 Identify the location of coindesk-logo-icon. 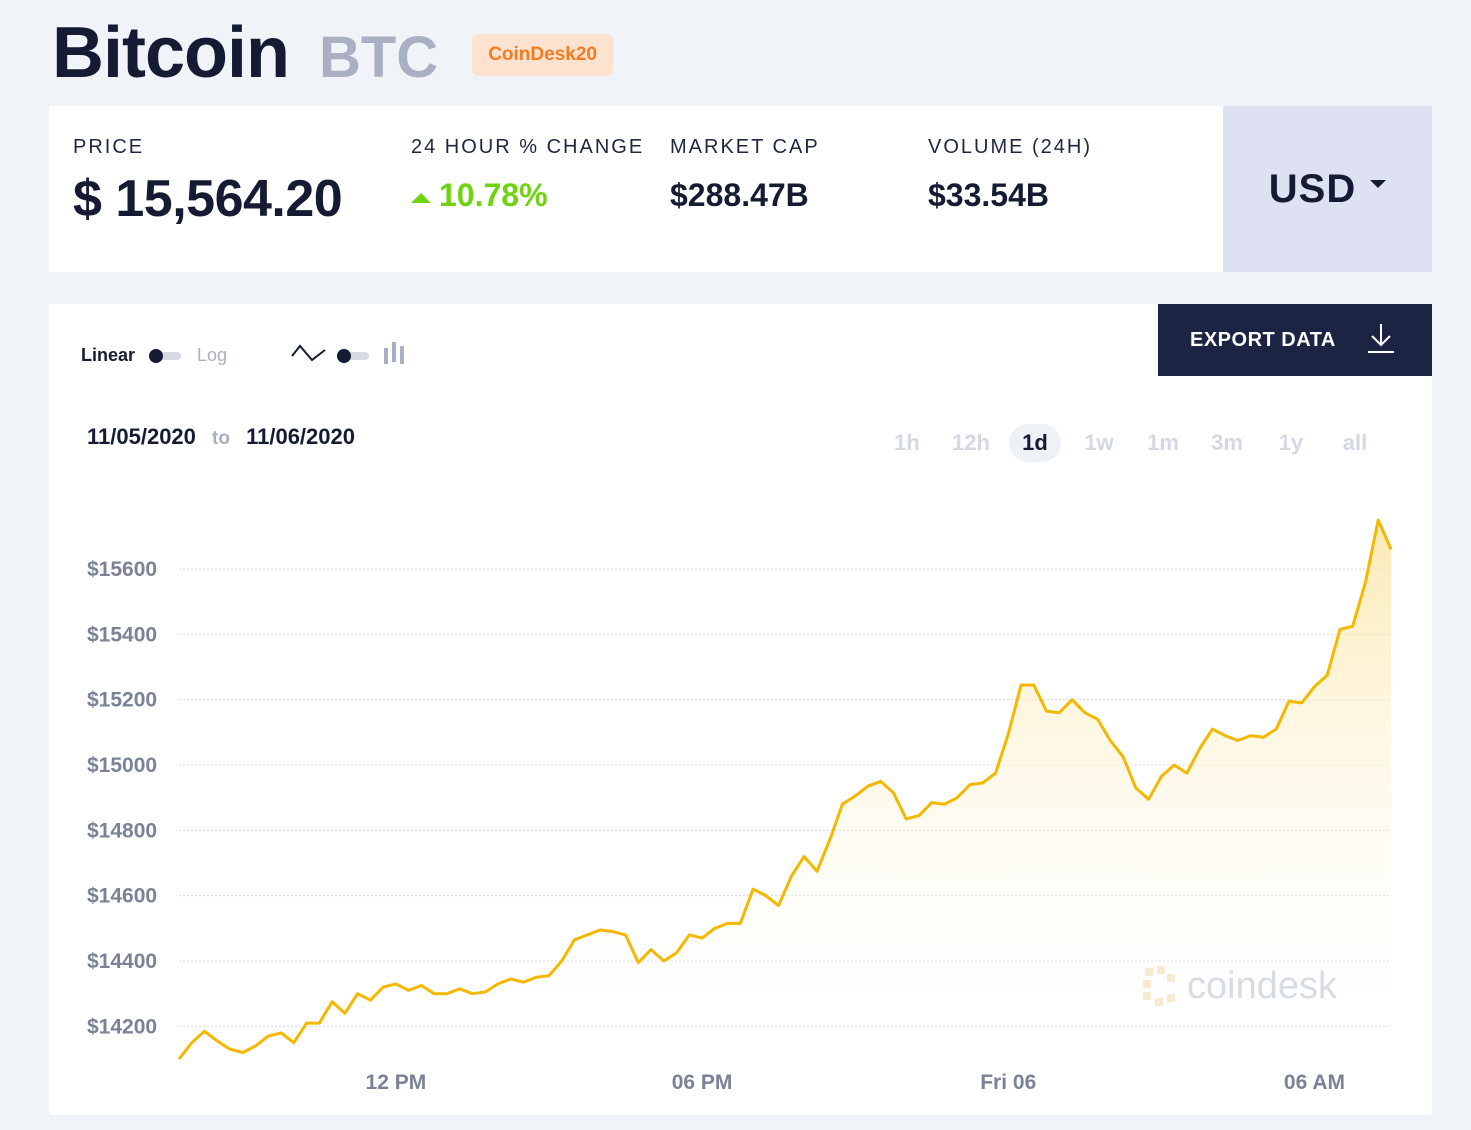
(1159, 986).